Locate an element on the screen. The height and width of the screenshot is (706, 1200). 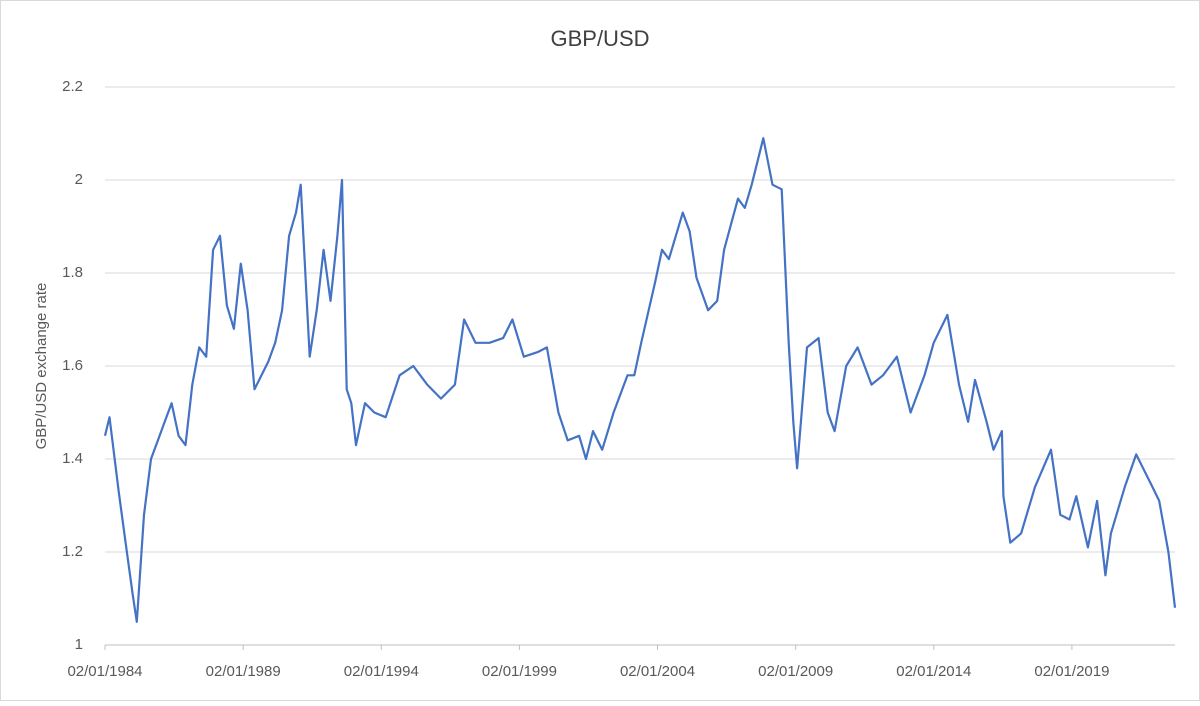
chart-title: GBP/USD is located at coordinates (599, 38).